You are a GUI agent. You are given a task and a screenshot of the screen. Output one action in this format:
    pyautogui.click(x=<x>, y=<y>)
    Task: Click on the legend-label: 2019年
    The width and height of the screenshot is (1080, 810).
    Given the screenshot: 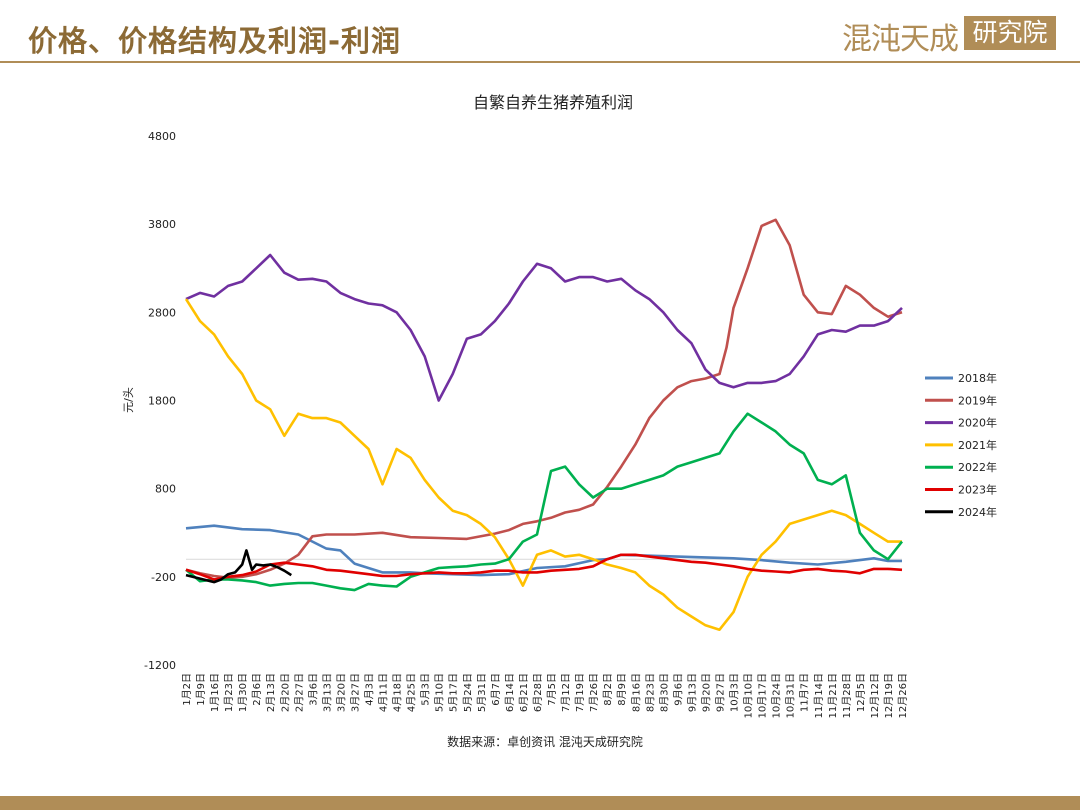 What is the action you would take?
    pyautogui.click(x=977, y=400)
    